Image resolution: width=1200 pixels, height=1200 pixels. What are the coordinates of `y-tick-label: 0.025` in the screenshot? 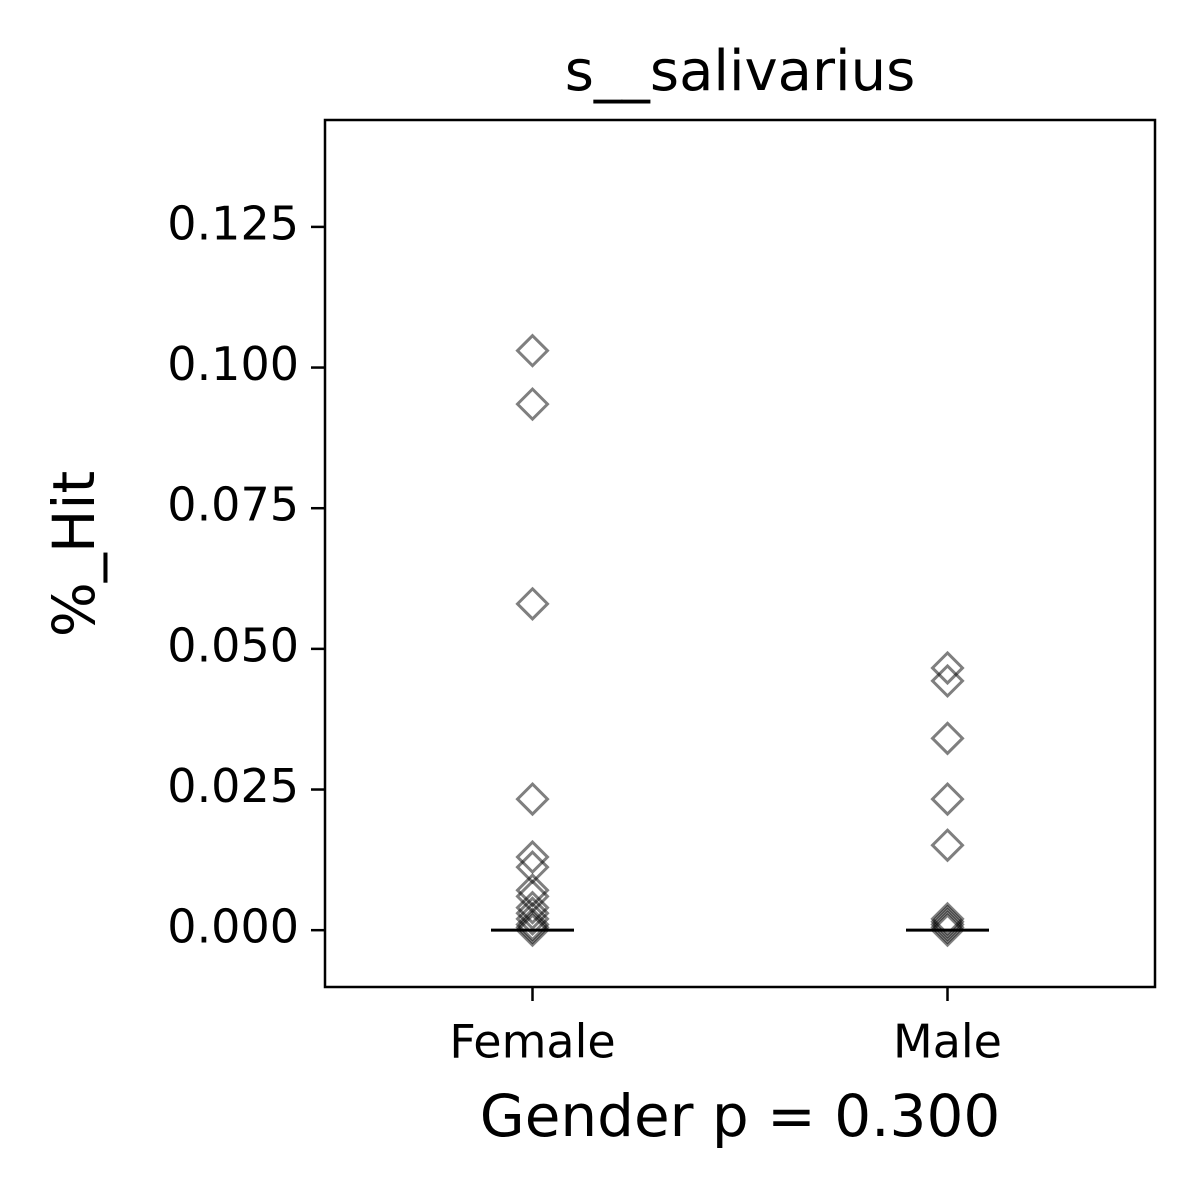 It's located at (233, 786).